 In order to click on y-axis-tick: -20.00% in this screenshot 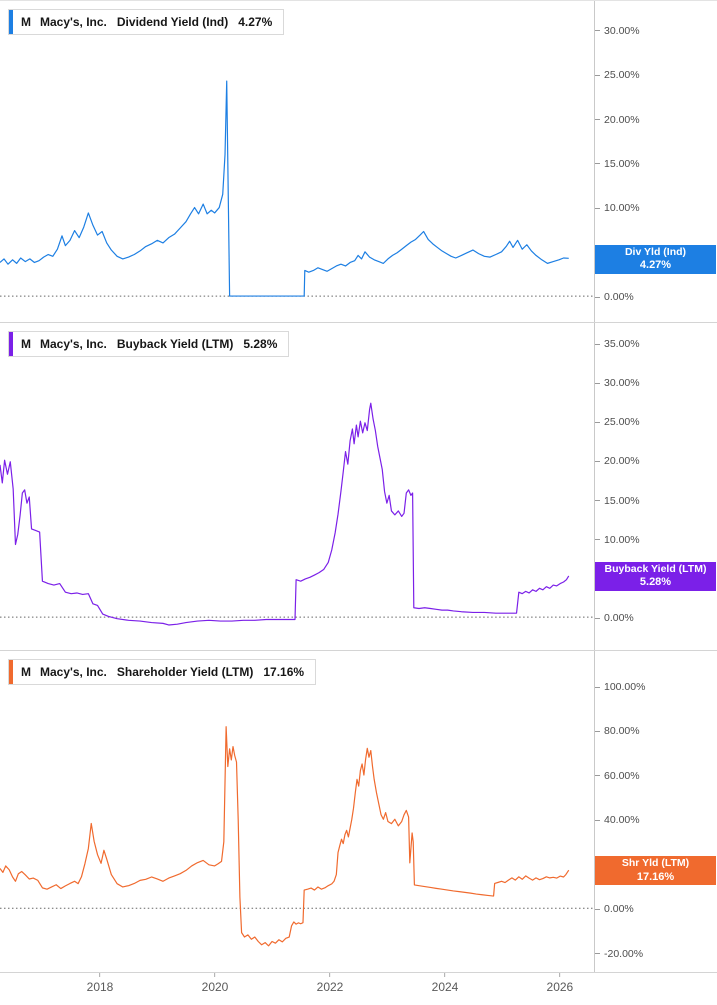, I will do `click(619, 954)`.